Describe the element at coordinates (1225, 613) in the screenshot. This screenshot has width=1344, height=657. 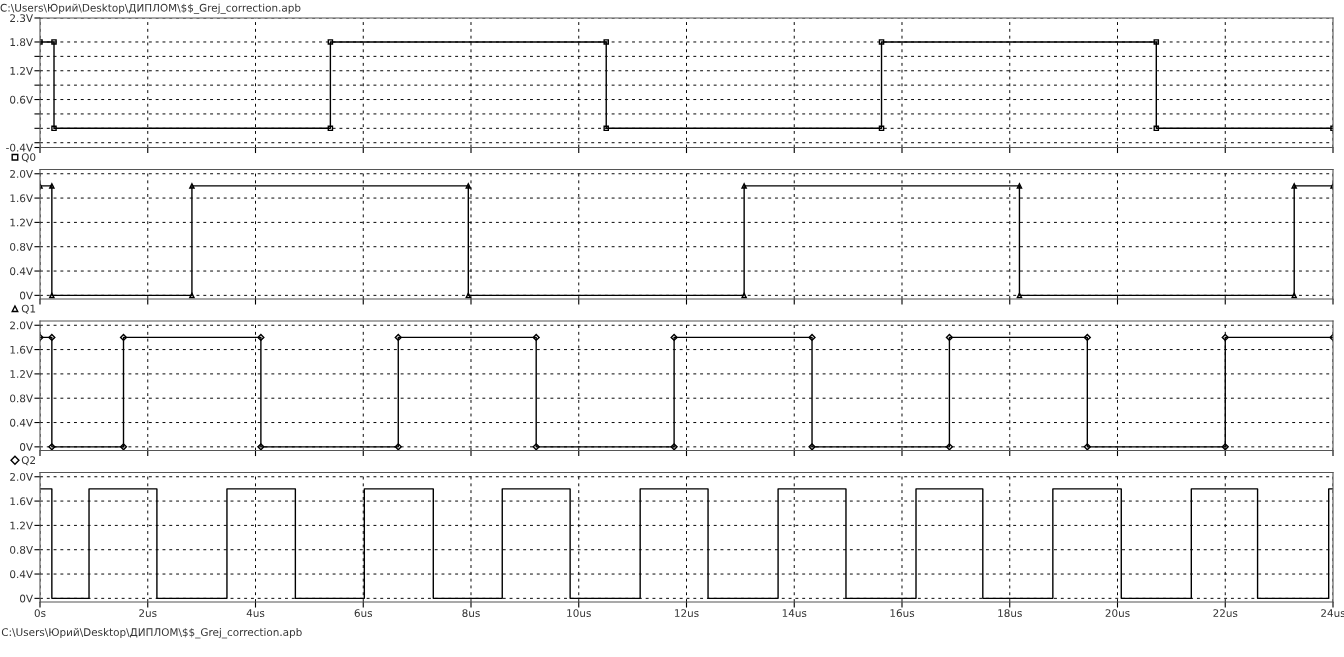
I see `x-tick-label: 22us` at that location.